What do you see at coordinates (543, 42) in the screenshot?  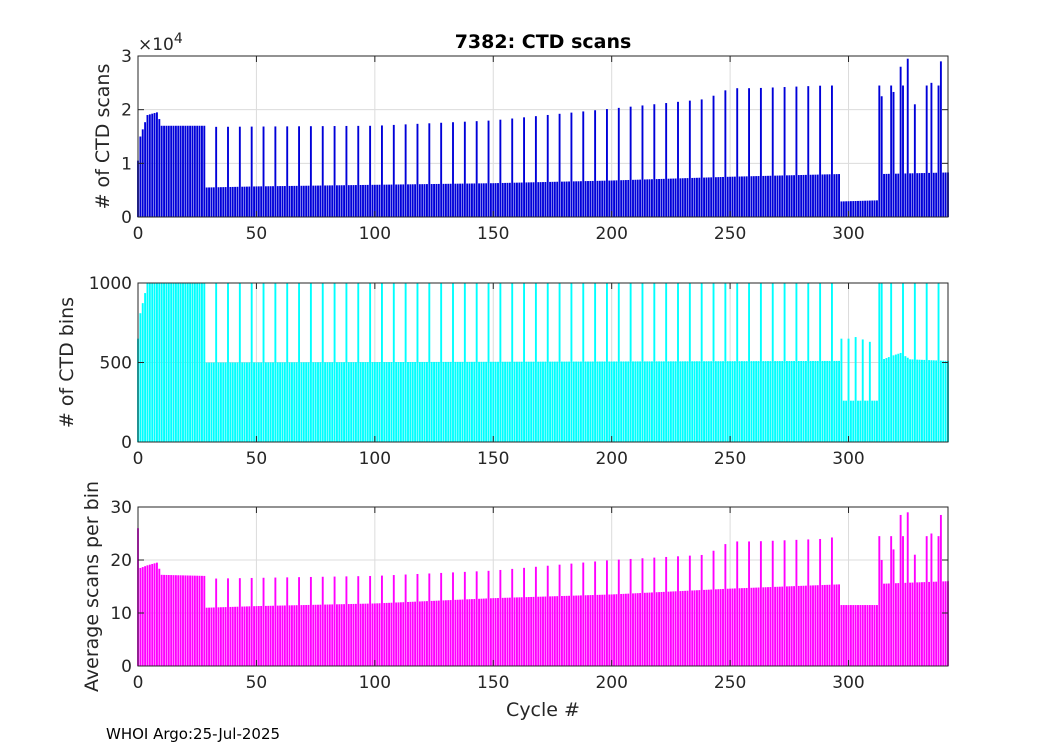 I see `chart-title: 7382: CTD scans` at bounding box center [543, 42].